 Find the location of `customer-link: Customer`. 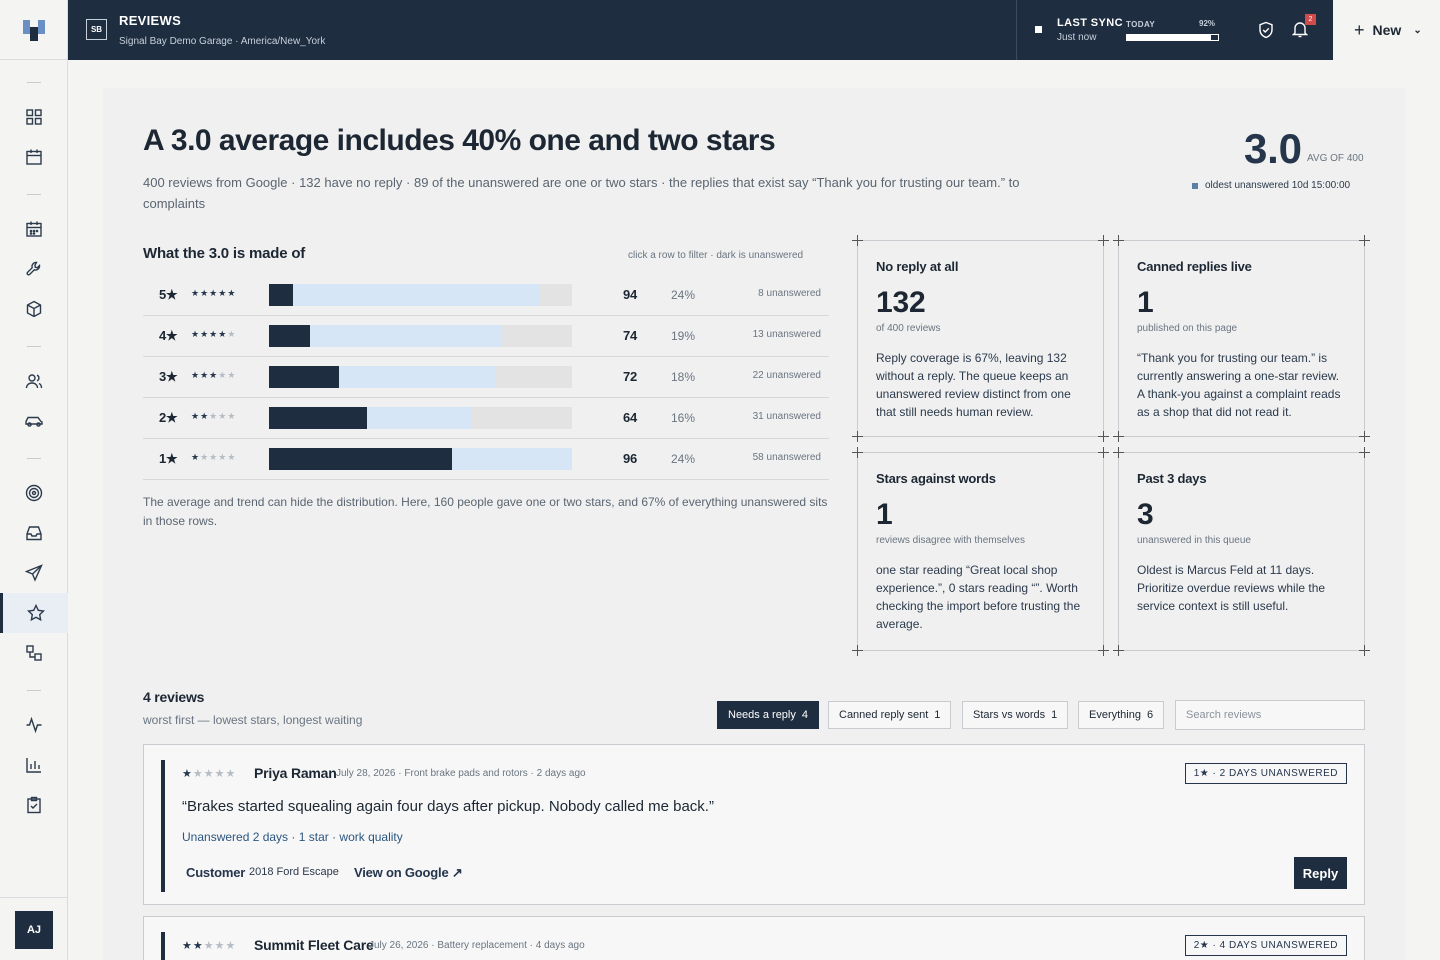

customer-link: Customer is located at coordinates (216, 872).